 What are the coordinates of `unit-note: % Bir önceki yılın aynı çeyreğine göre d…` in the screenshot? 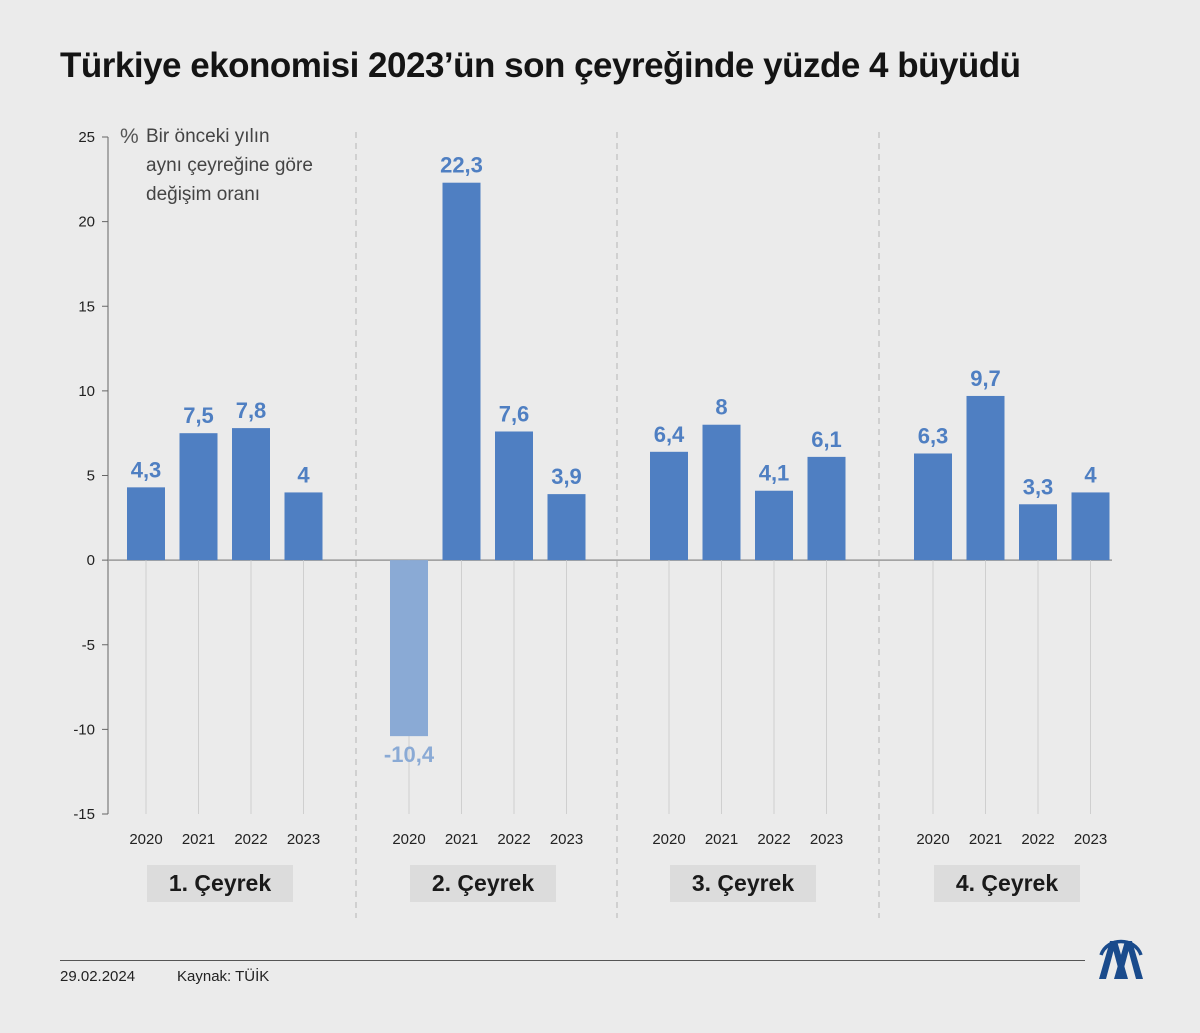 It's located at (216, 165).